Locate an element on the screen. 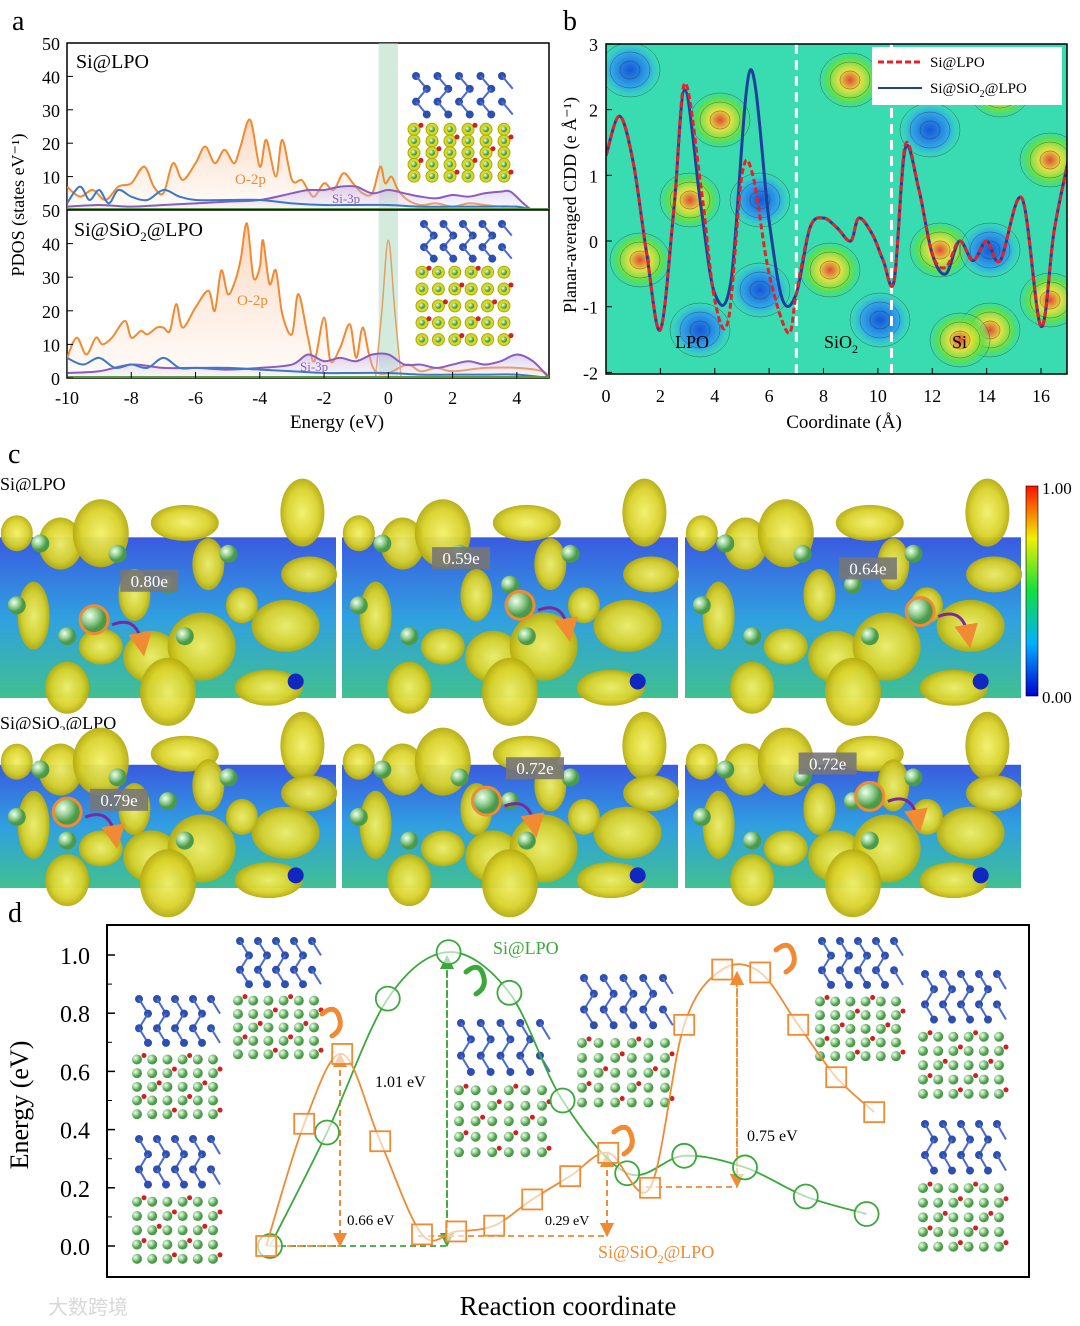 The image size is (1080, 1326). legend-label-si-sio2-lpo: Si@SiO2@LPO is located at coordinates (978, 90).